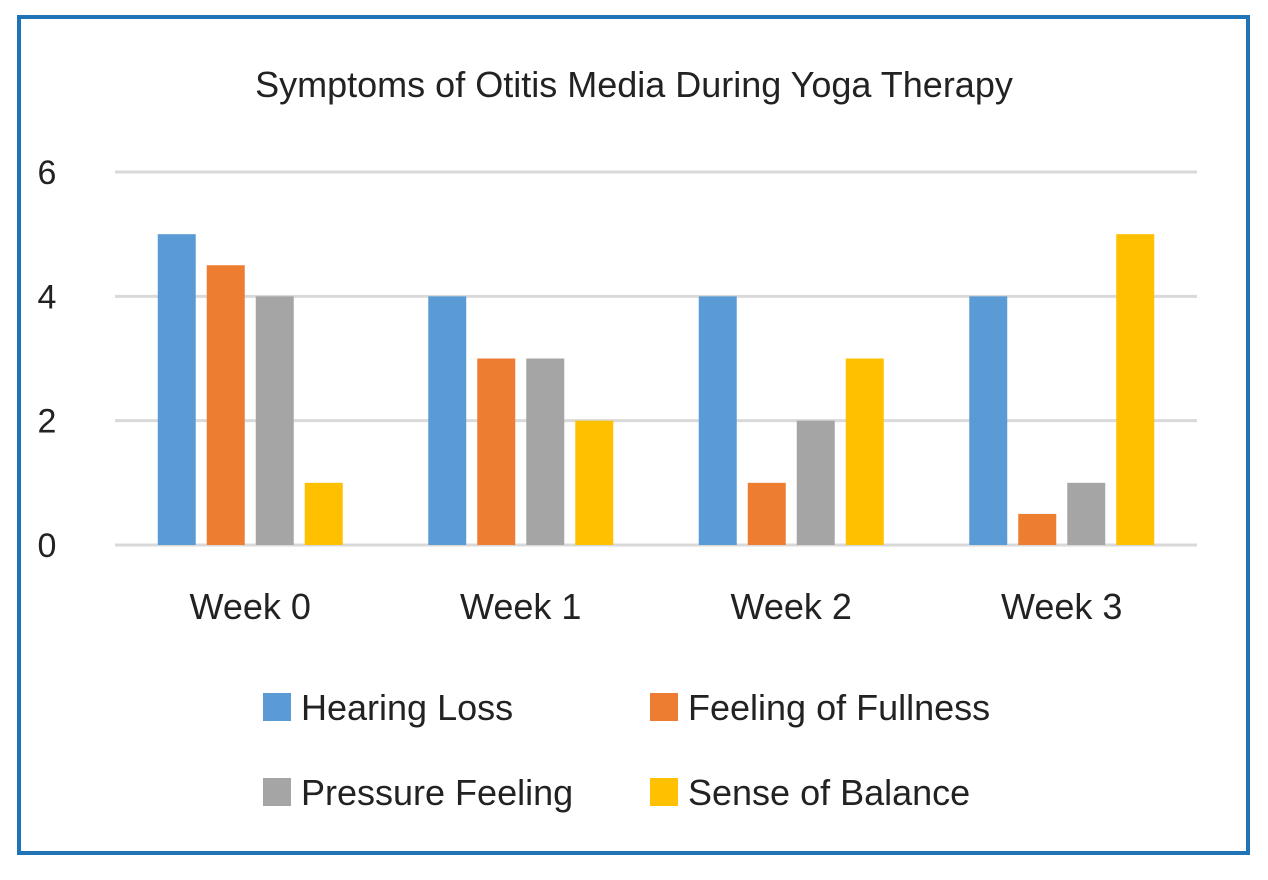  What do you see at coordinates (47, 359) in the screenshot?
I see `y-axis-ticks: 0 2 4 6` at bounding box center [47, 359].